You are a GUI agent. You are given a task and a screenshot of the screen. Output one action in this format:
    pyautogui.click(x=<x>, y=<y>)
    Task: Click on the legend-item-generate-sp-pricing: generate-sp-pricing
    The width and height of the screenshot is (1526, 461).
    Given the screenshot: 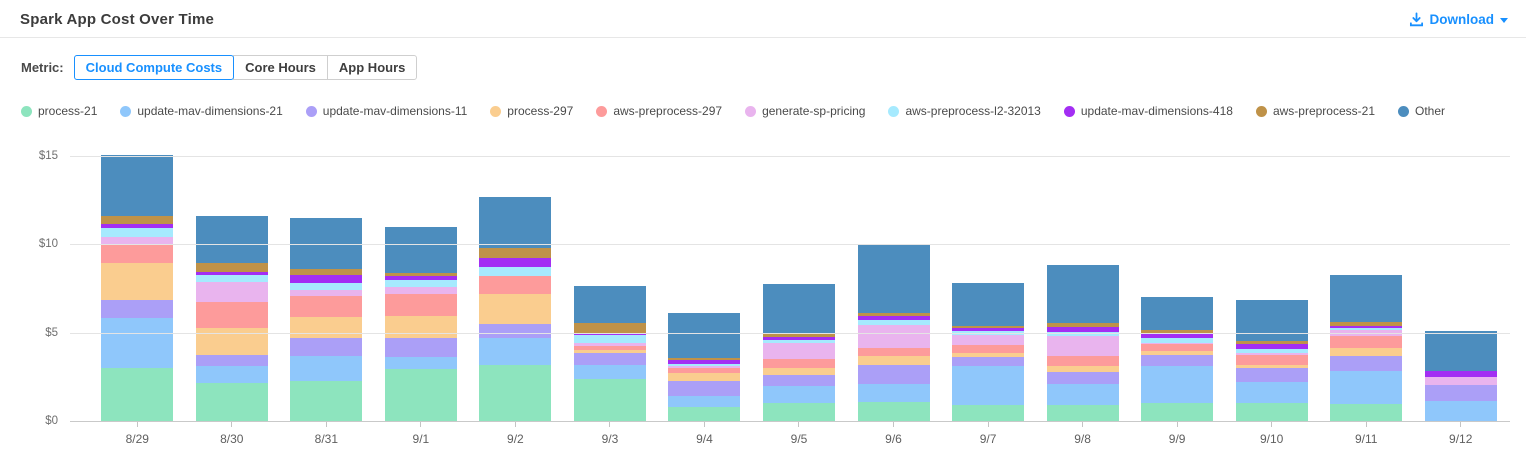 What is the action you would take?
    pyautogui.click(x=805, y=111)
    